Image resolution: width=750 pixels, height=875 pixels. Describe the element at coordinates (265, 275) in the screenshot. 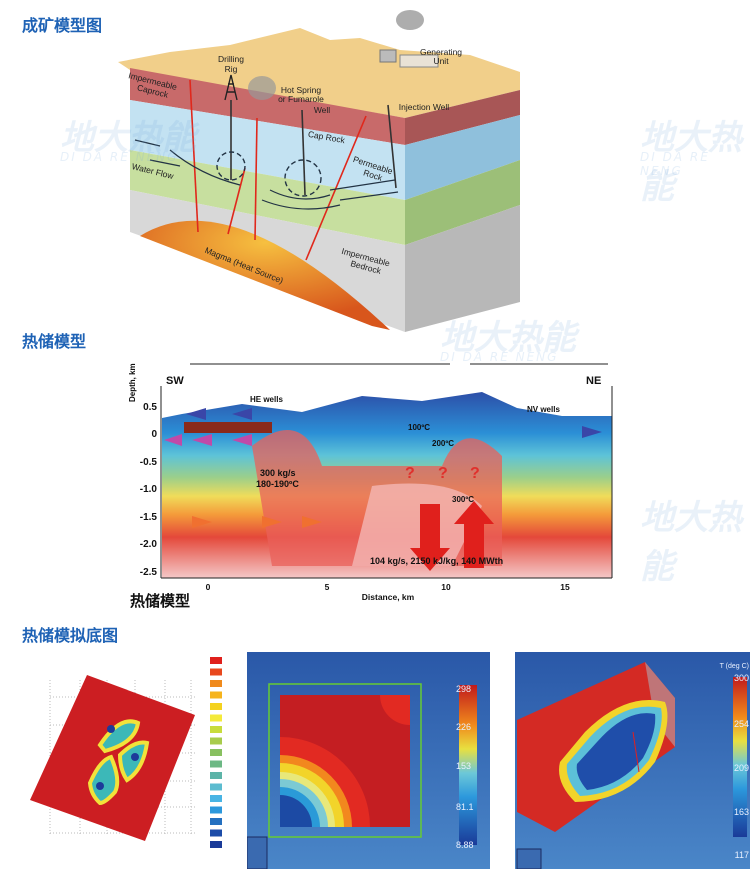

I see `magma-chamber` at that location.